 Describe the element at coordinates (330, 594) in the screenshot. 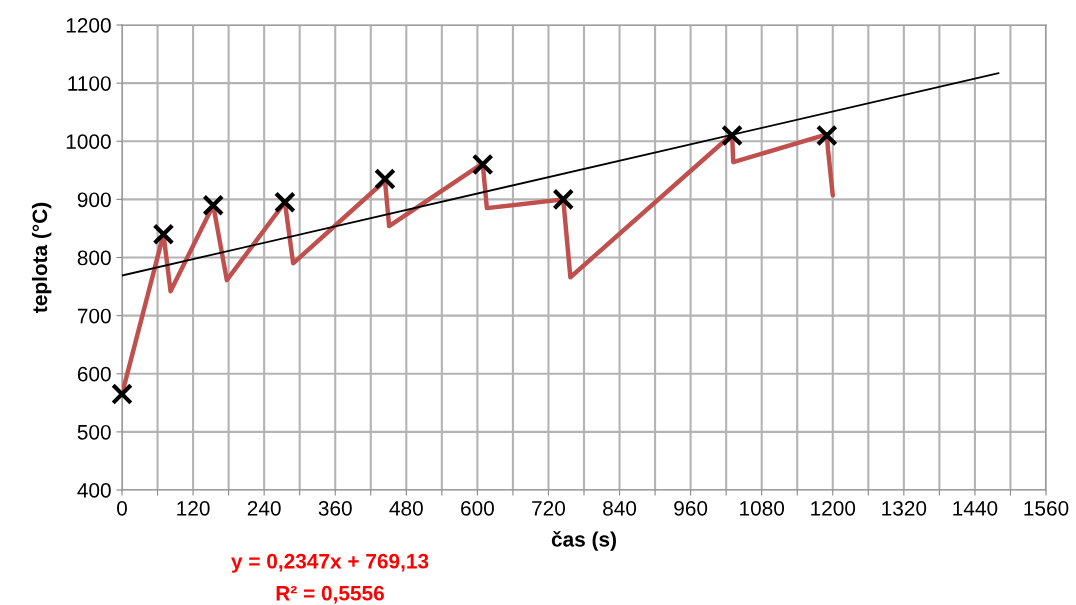

I see `text: R² = 0,5556` at that location.